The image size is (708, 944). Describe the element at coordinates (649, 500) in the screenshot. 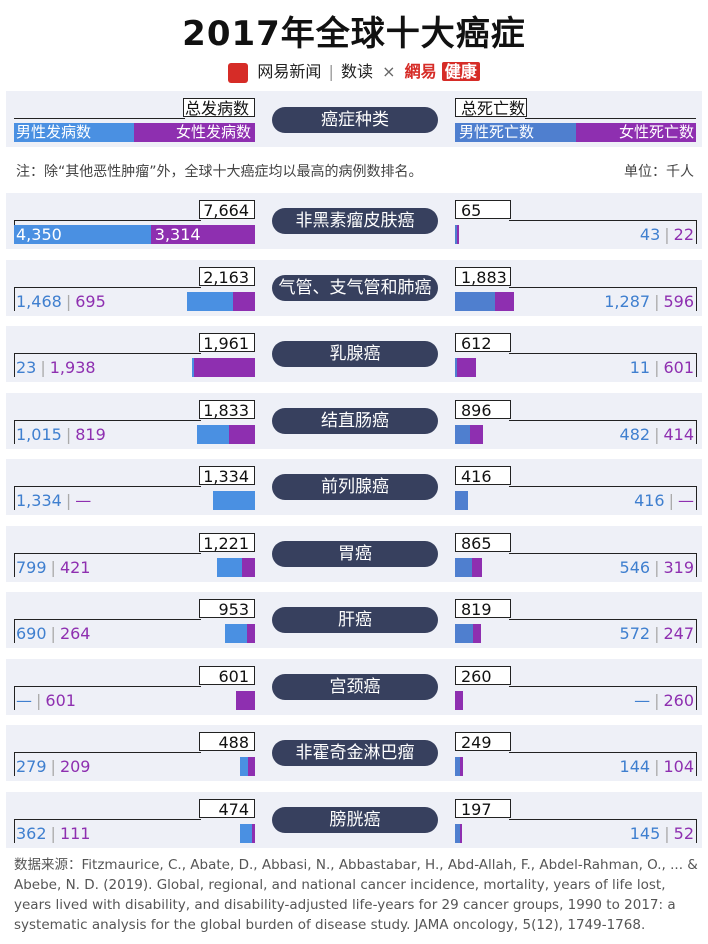

I see `death-male-value: 416` at that location.